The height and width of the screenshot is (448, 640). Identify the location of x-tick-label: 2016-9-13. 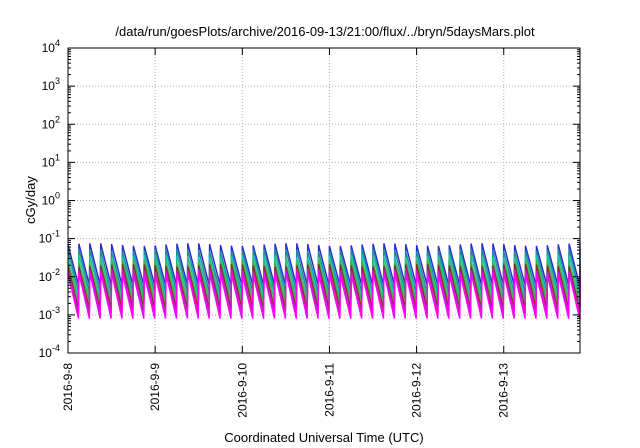
(504, 390).